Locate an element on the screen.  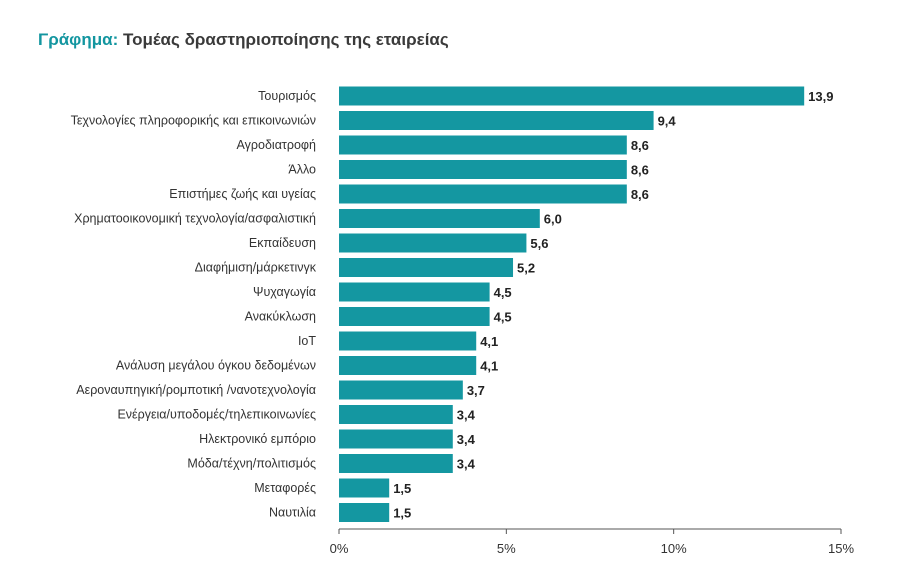
value-label: 6,0 is located at coordinates (553, 219).